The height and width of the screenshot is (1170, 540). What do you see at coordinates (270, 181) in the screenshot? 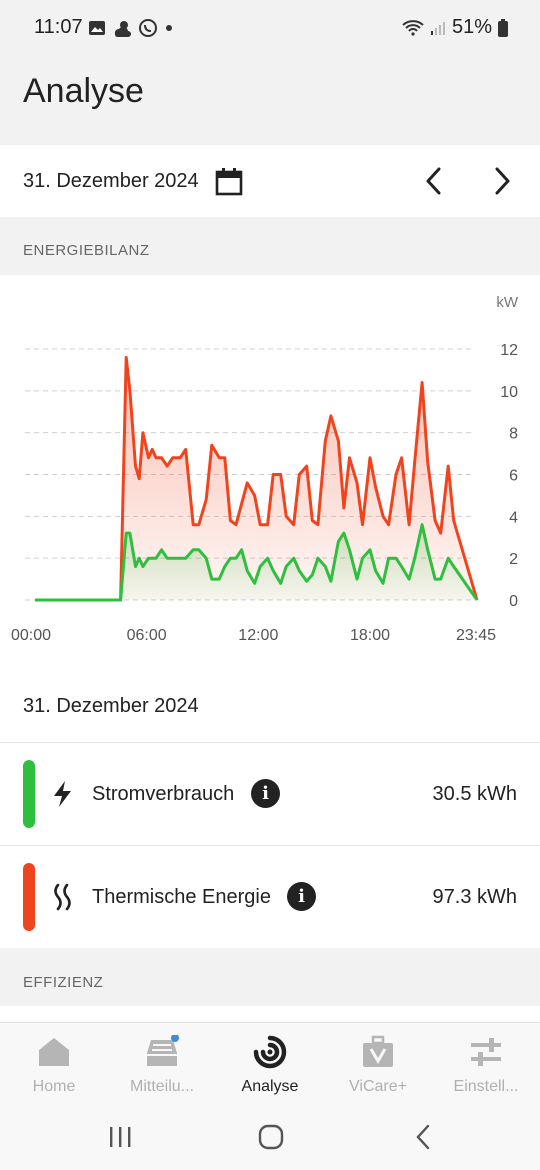
I see `date-selector: 31. Dezember 2024` at bounding box center [270, 181].